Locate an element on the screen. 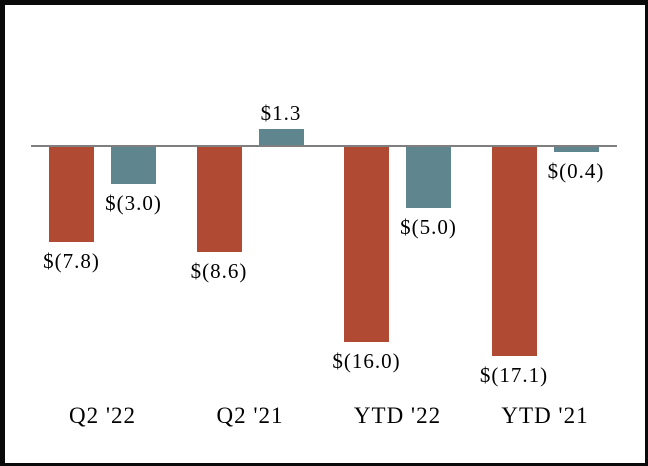 The height and width of the screenshot is (466, 648). zero-axis-line is located at coordinates (324, 146).